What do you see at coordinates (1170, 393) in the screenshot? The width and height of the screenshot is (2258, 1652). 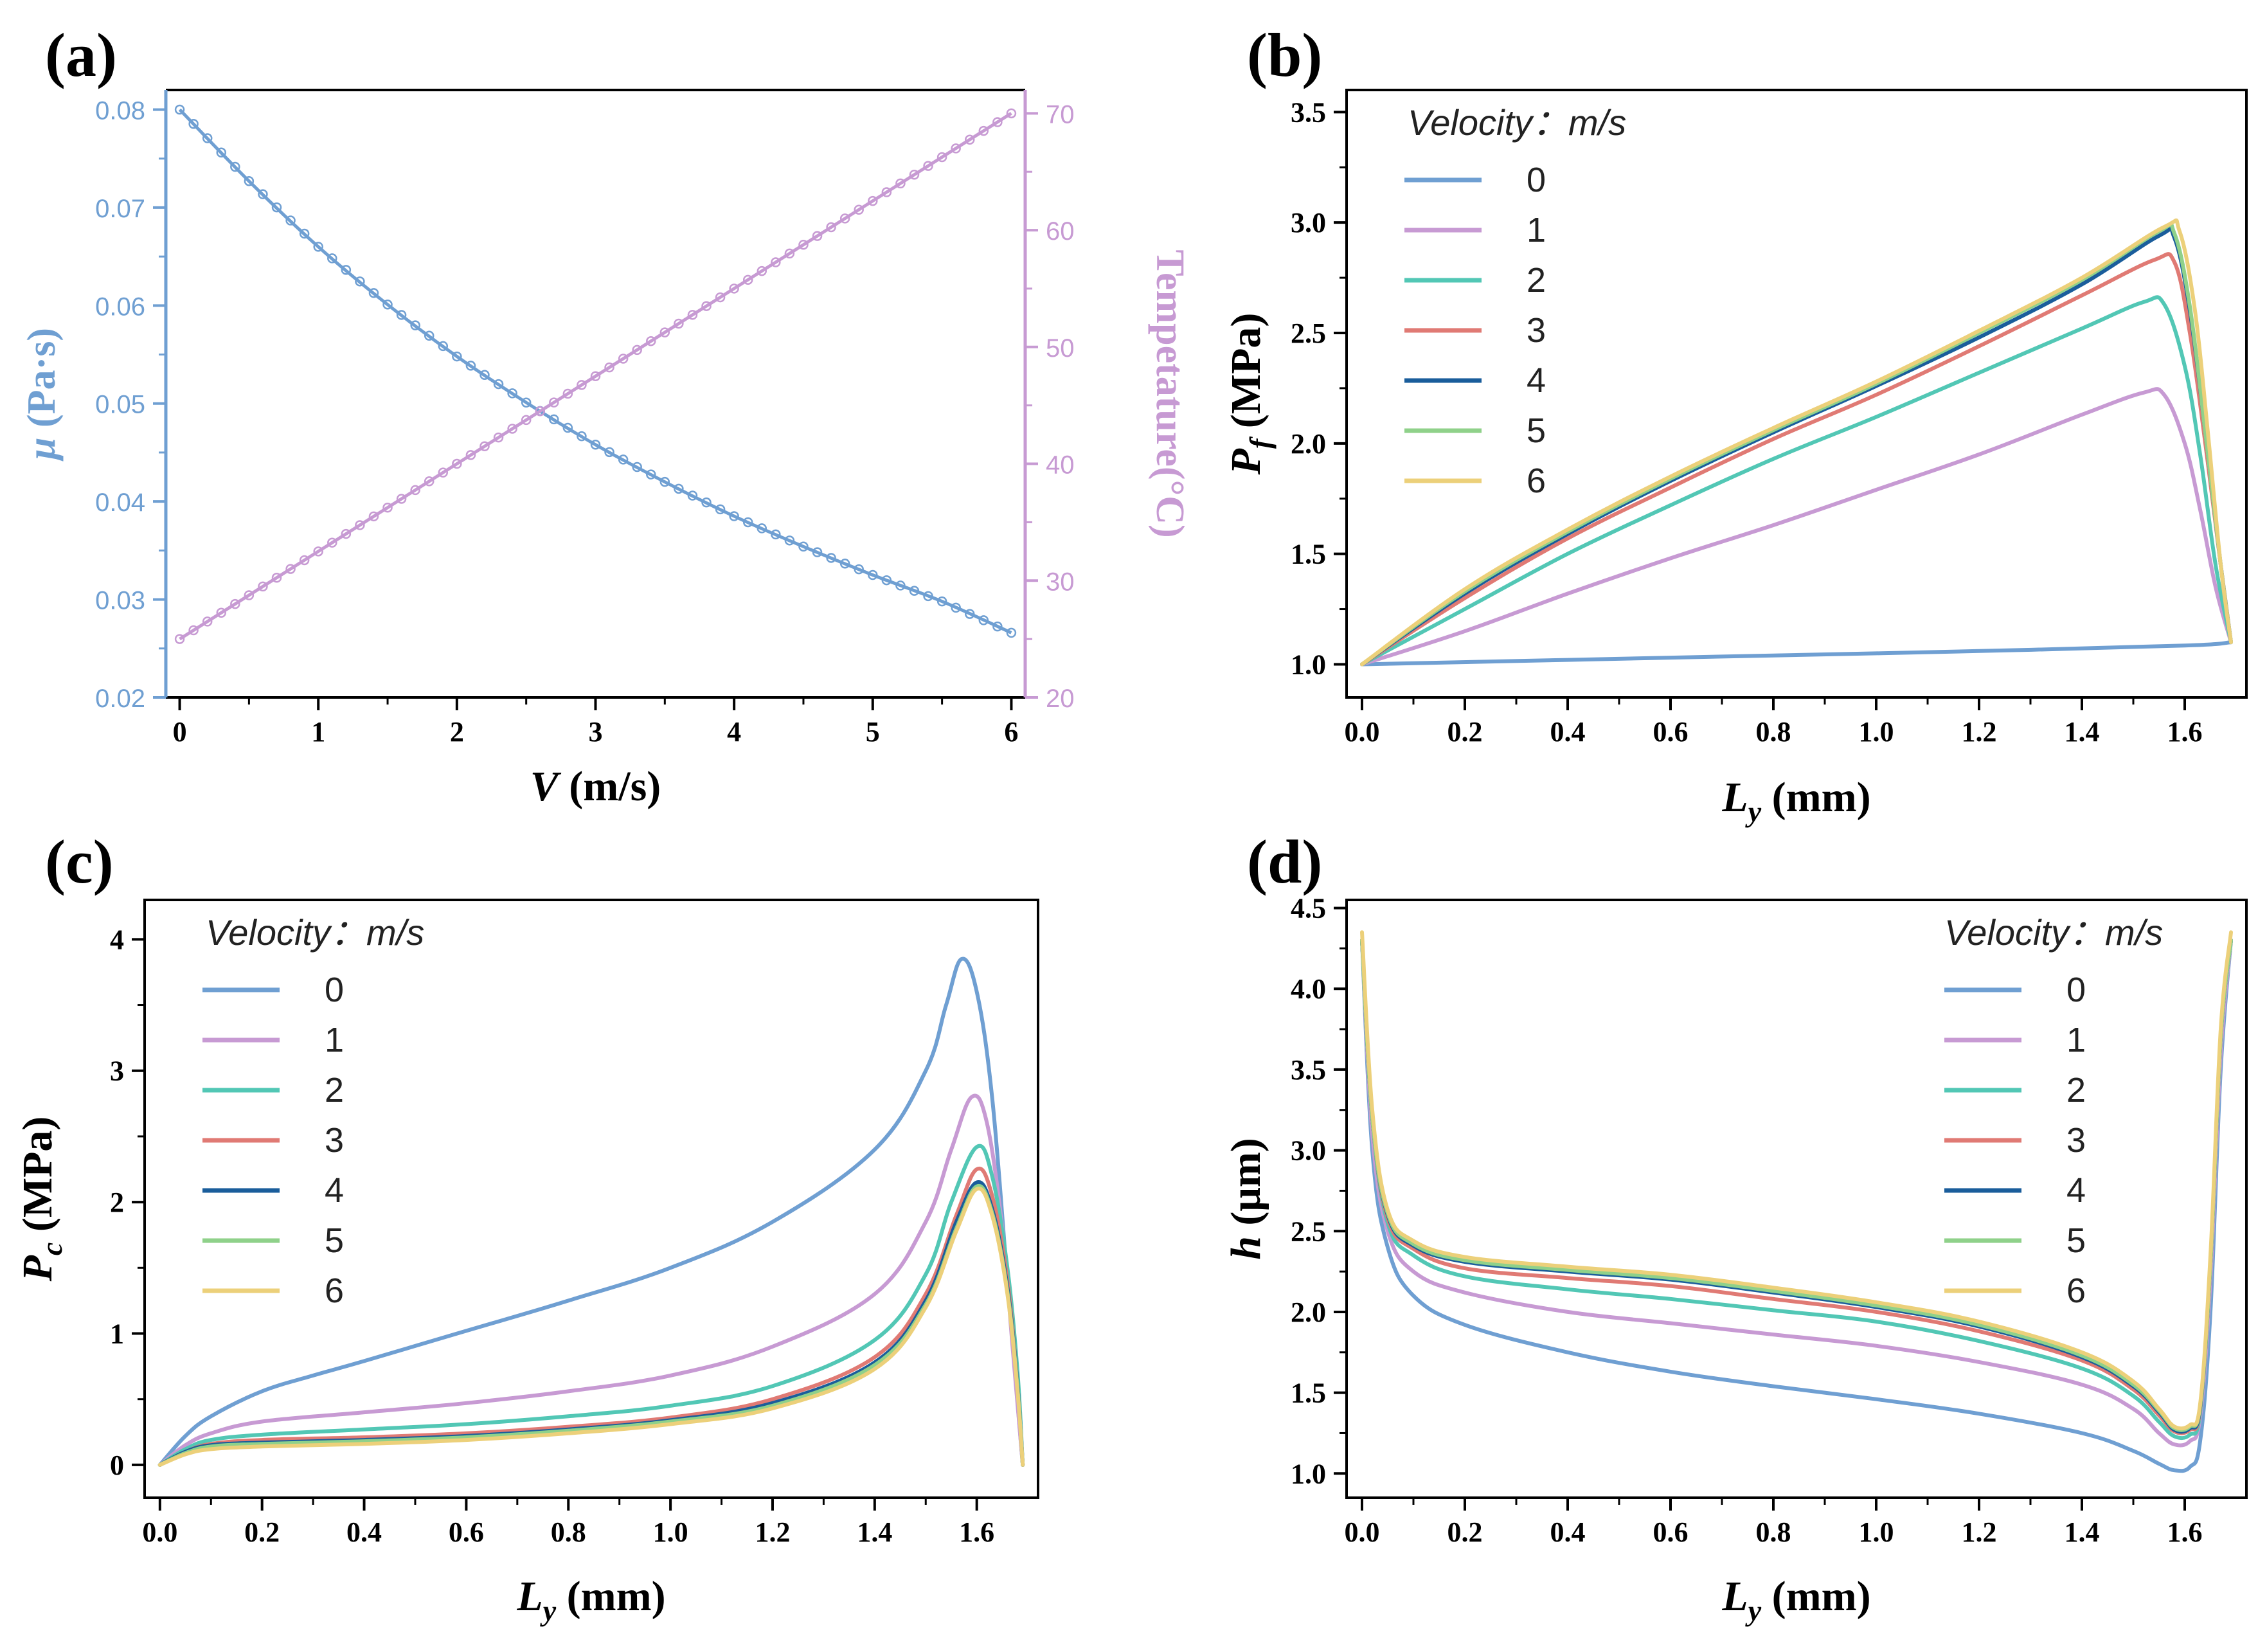 I see `y-axis-title-right: Tempetature(°C)` at bounding box center [1170, 393].